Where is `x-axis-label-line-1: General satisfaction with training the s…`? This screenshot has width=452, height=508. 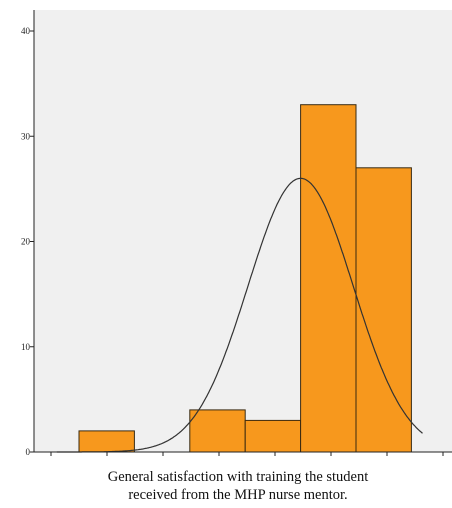
x-axis-label-line-1: General satisfaction with training the s… is located at coordinates (238, 477).